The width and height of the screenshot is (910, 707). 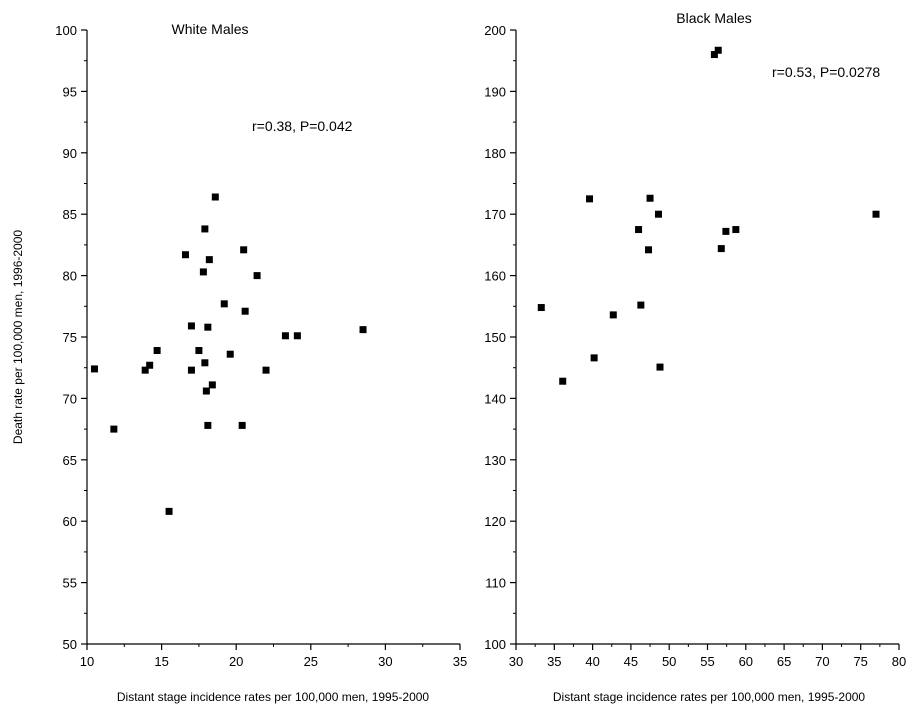 I want to click on y-tick-label: 130, so click(x=495, y=460).